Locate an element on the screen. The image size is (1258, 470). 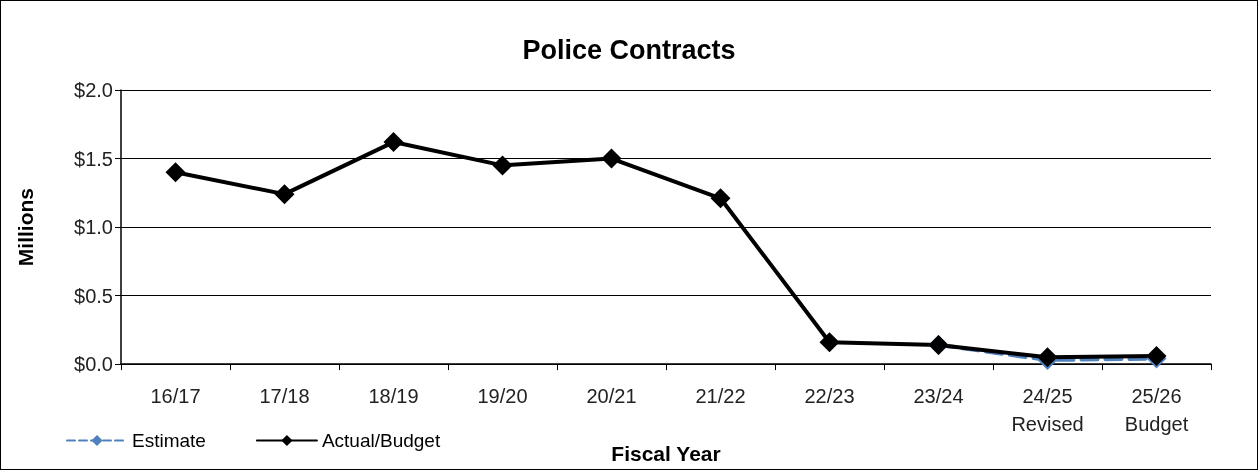
x-tick-label: 17/18 is located at coordinates (284, 396).